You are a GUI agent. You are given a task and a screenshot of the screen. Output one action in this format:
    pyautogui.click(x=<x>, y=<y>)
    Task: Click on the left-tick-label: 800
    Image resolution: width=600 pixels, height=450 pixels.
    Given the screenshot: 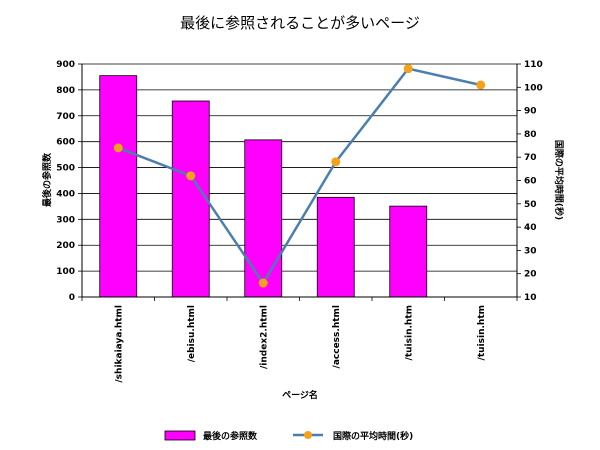 What is the action you would take?
    pyautogui.click(x=65, y=91)
    